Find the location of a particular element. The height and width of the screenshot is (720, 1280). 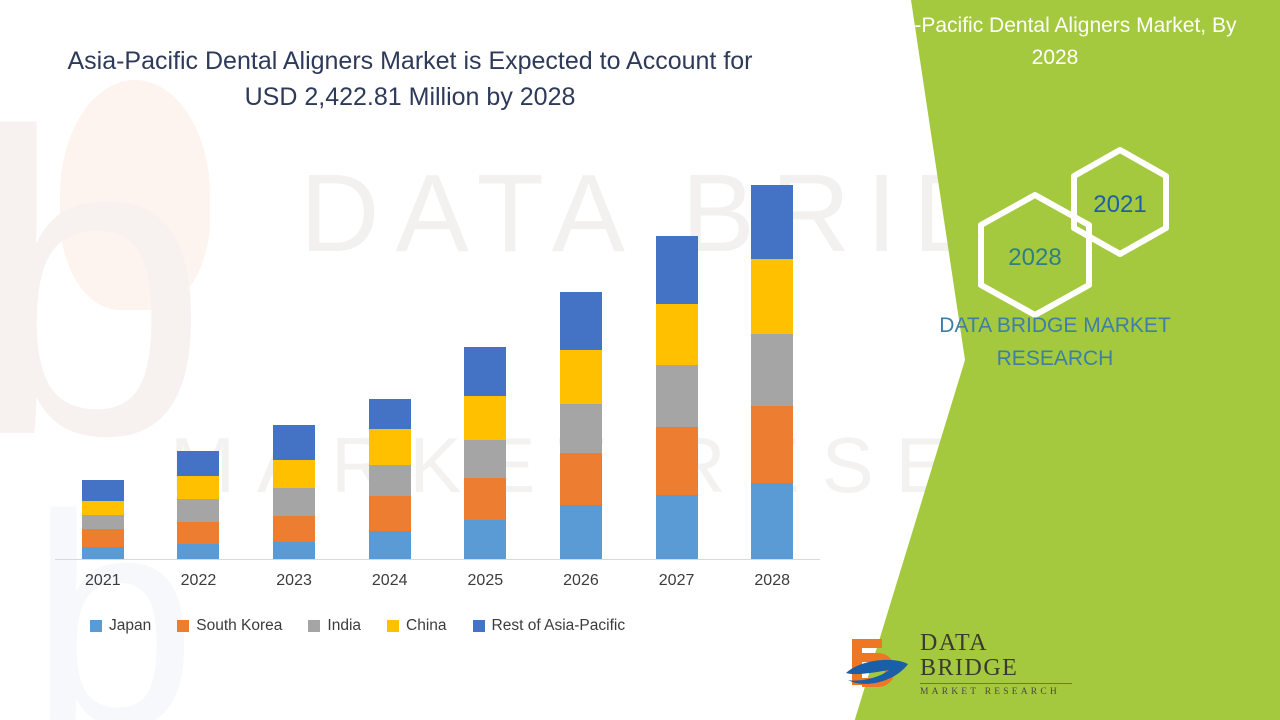

bar-2024 is located at coordinates (389, 479).